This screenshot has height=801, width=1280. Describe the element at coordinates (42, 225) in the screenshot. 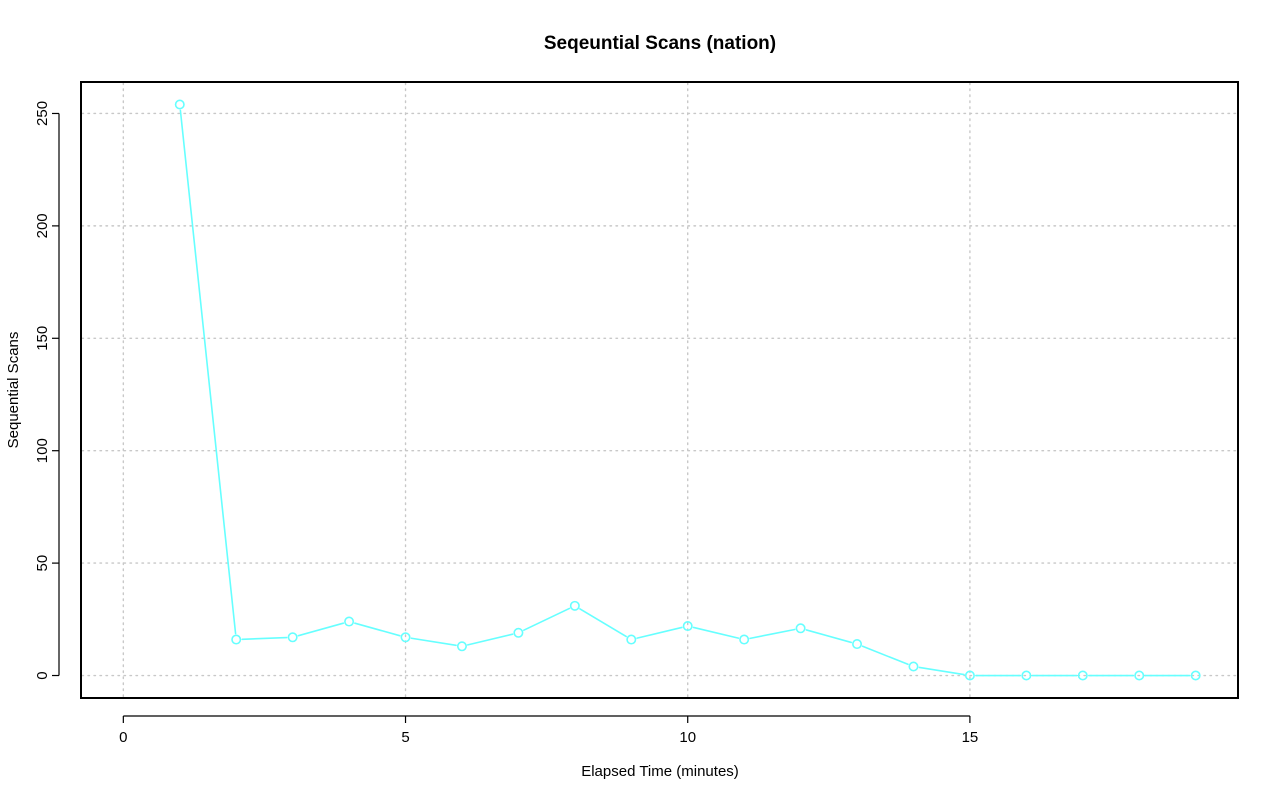

I see `y-tick-label: 200` at that location.